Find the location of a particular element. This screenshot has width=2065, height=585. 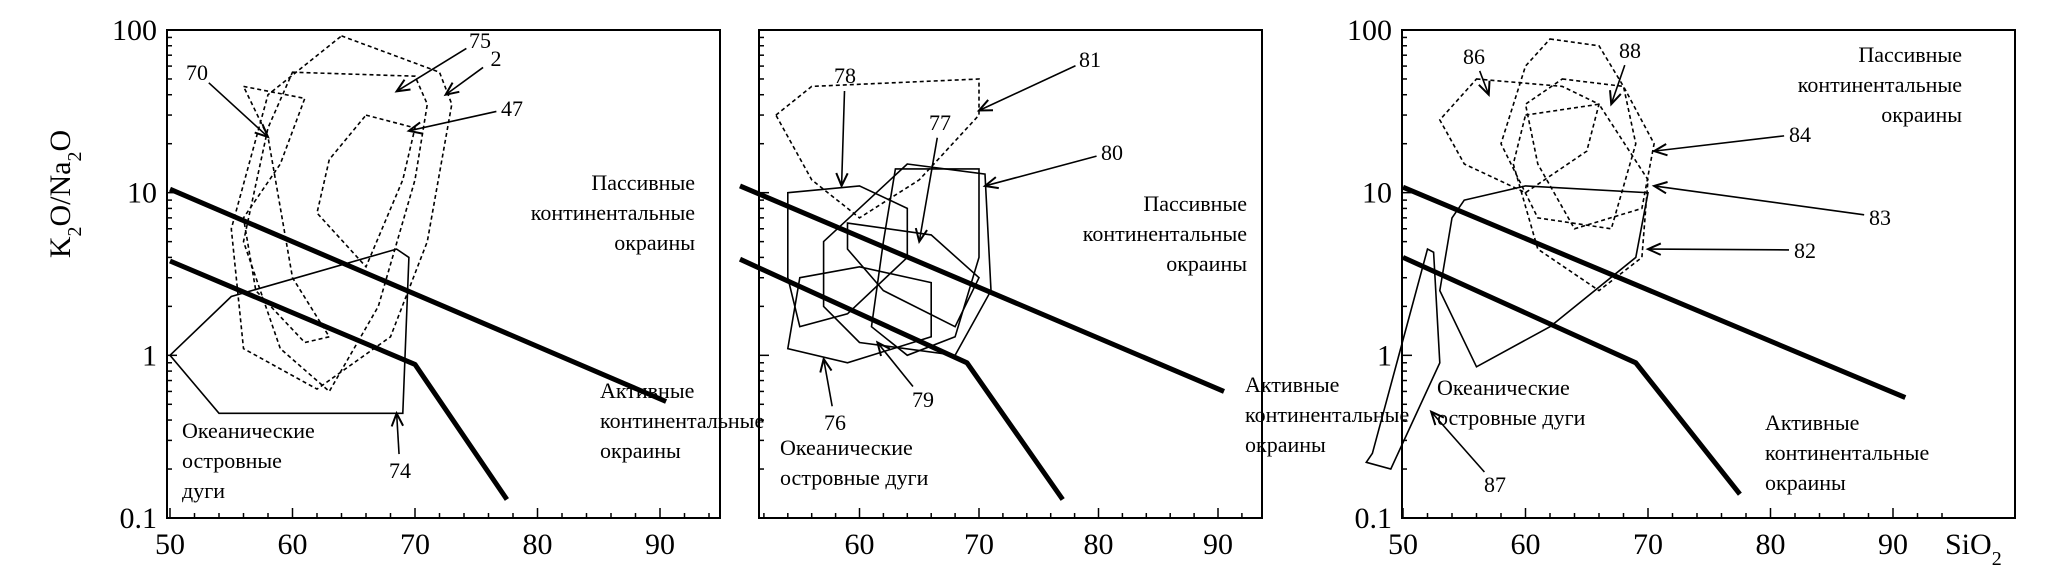

sample-label-75: 75 is located at coordinates (480, 40).